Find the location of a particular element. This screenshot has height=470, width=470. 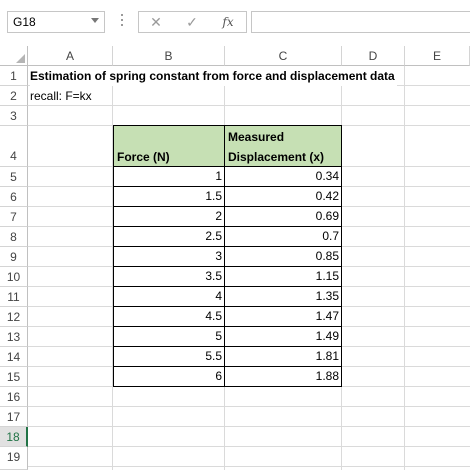

column-header-c: C is located at coordinates (283, 56).